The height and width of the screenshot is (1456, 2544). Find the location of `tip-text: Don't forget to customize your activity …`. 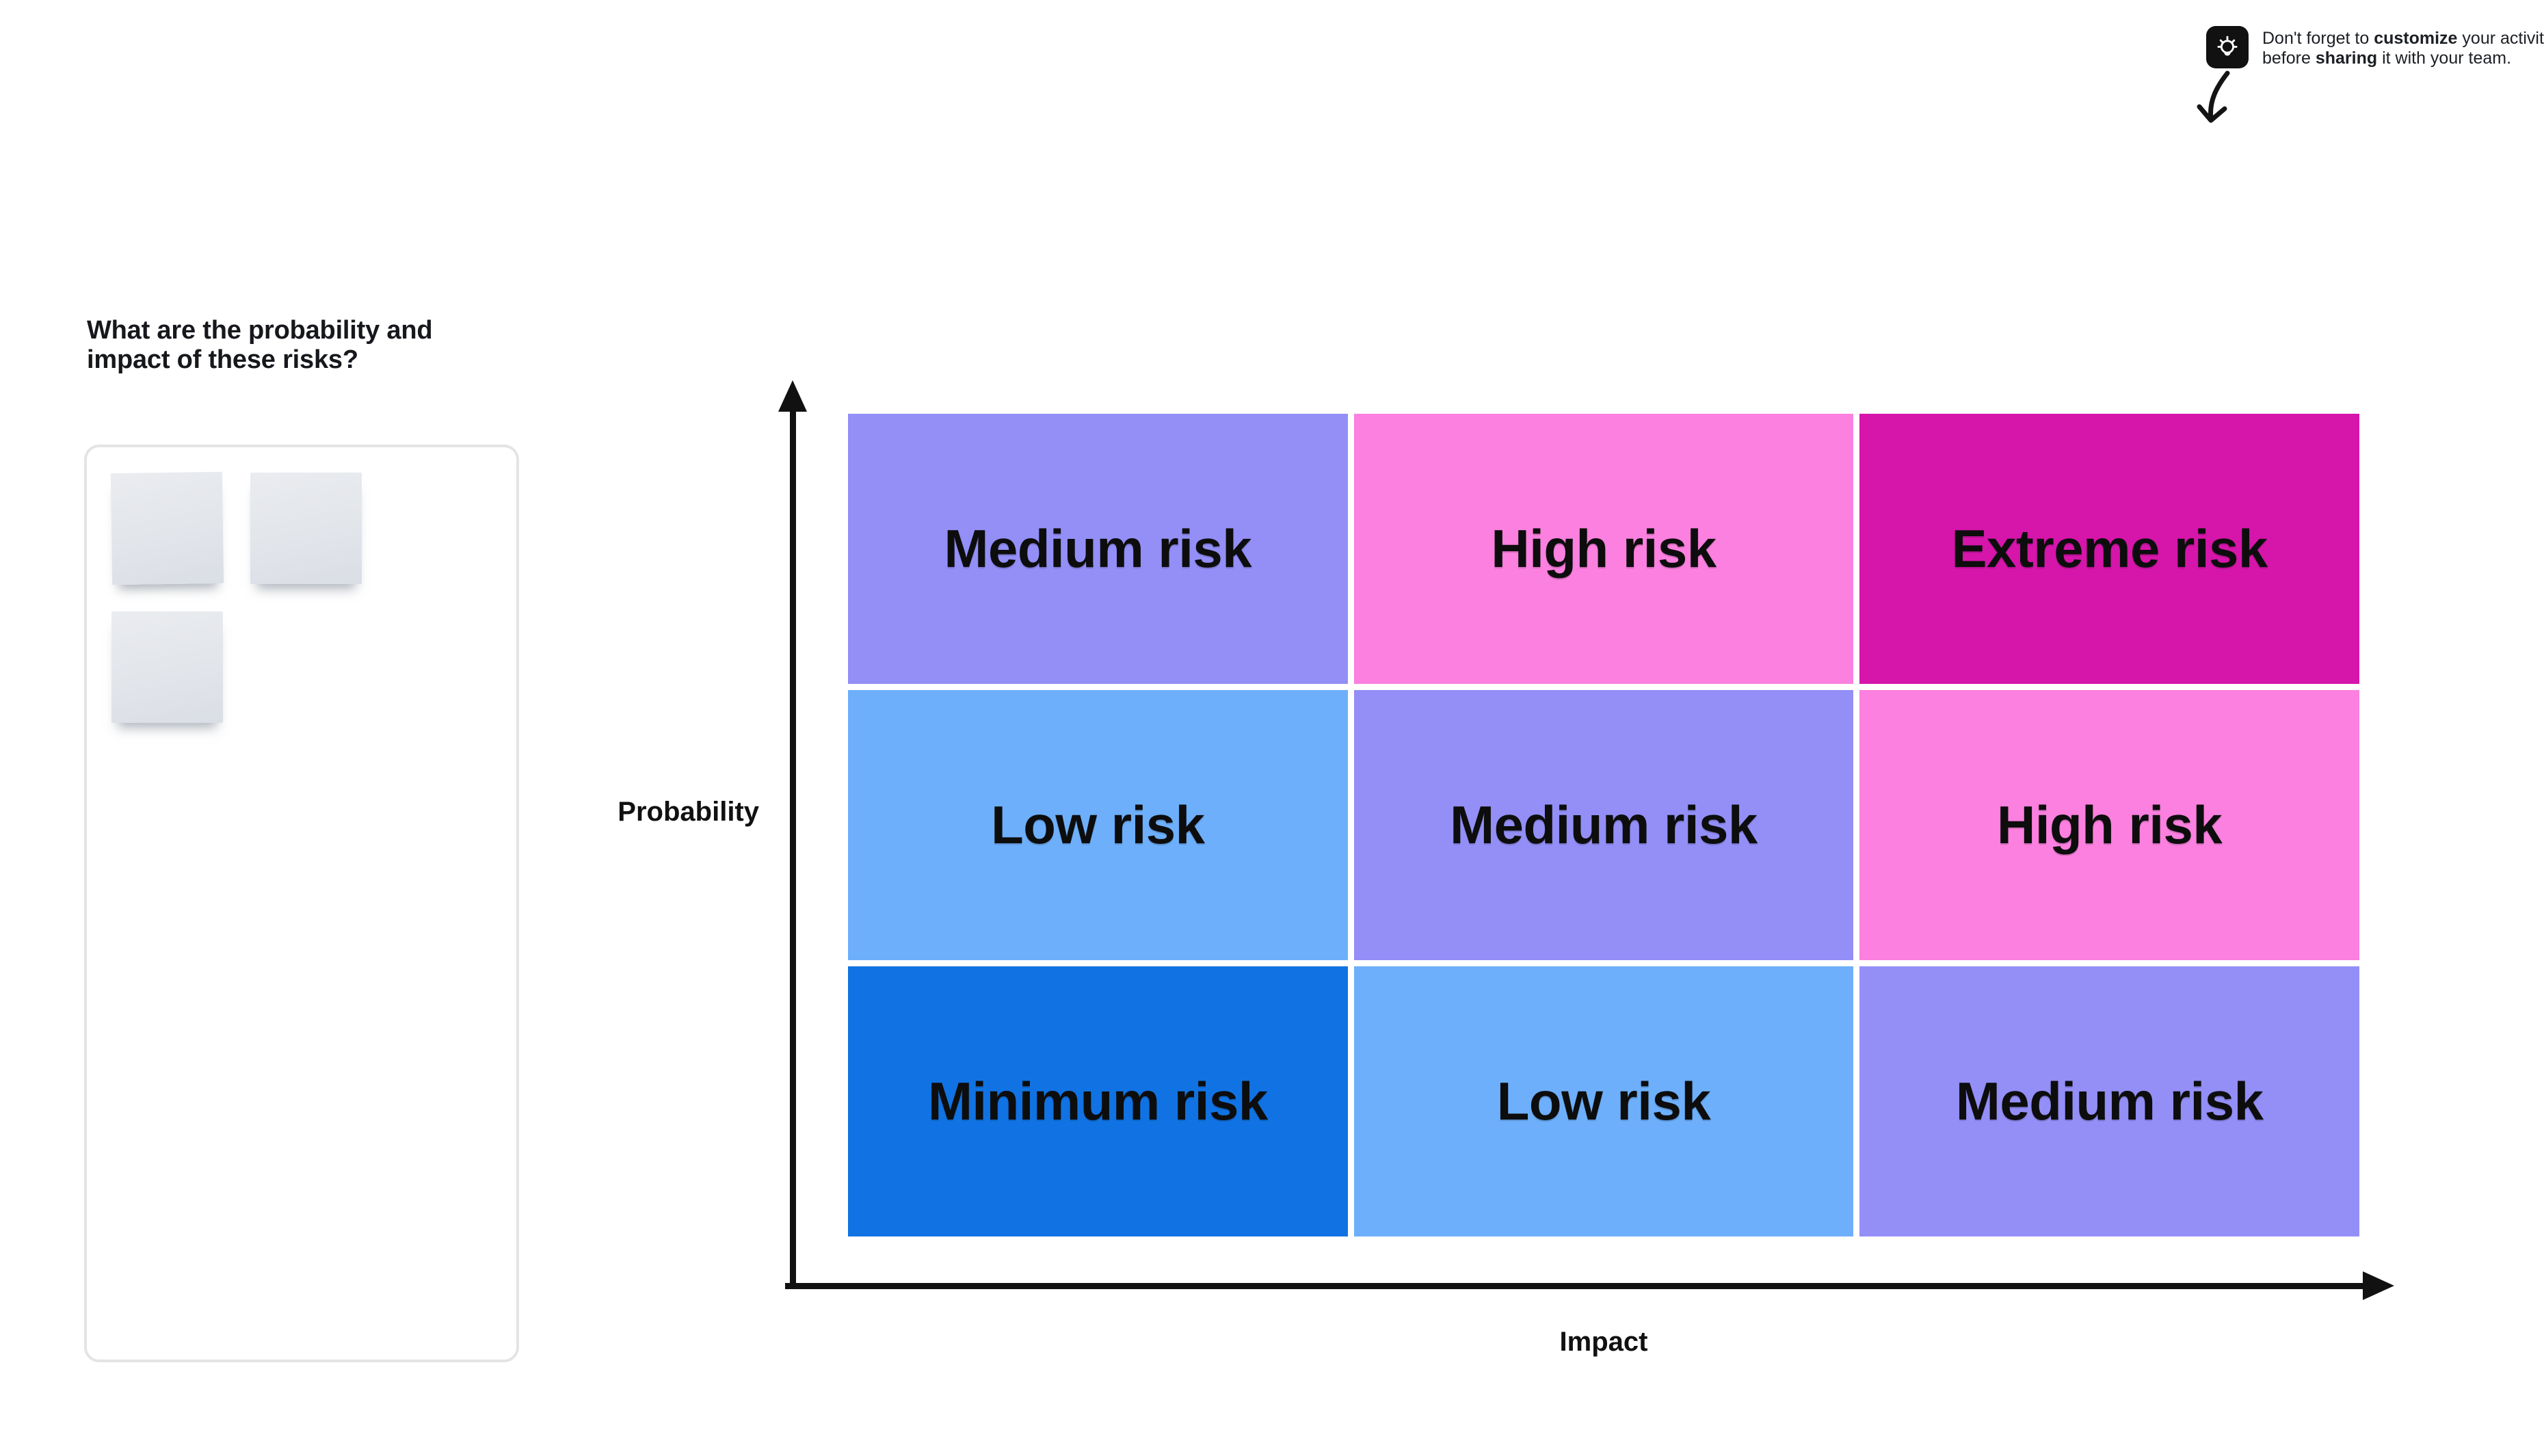

tip-text: Don't forget to customize your activity … is located at coordinates (2403, 48).